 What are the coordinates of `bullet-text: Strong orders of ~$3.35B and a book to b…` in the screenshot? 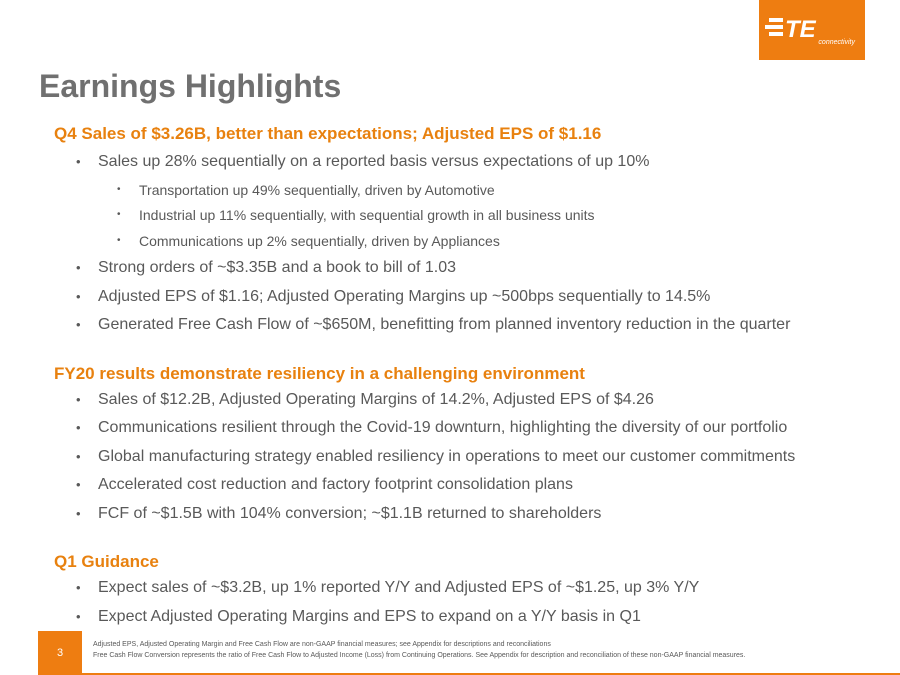 It's located at (277, 267).